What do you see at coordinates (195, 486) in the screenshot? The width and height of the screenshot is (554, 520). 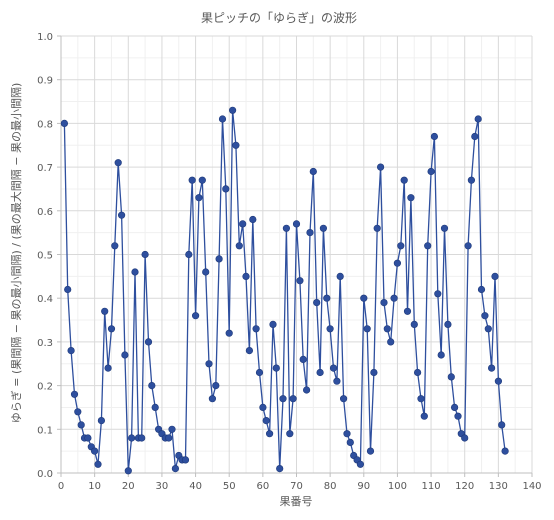 I see `x-tick-label: 40` at bounding box center [195, 486].